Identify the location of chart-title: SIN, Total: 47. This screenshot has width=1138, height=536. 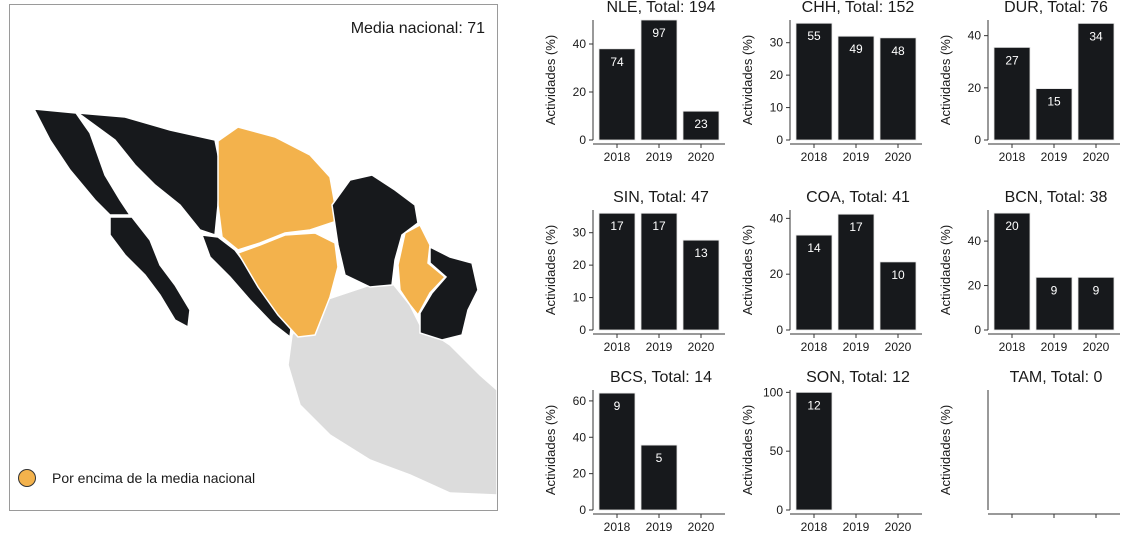
(661, 197).